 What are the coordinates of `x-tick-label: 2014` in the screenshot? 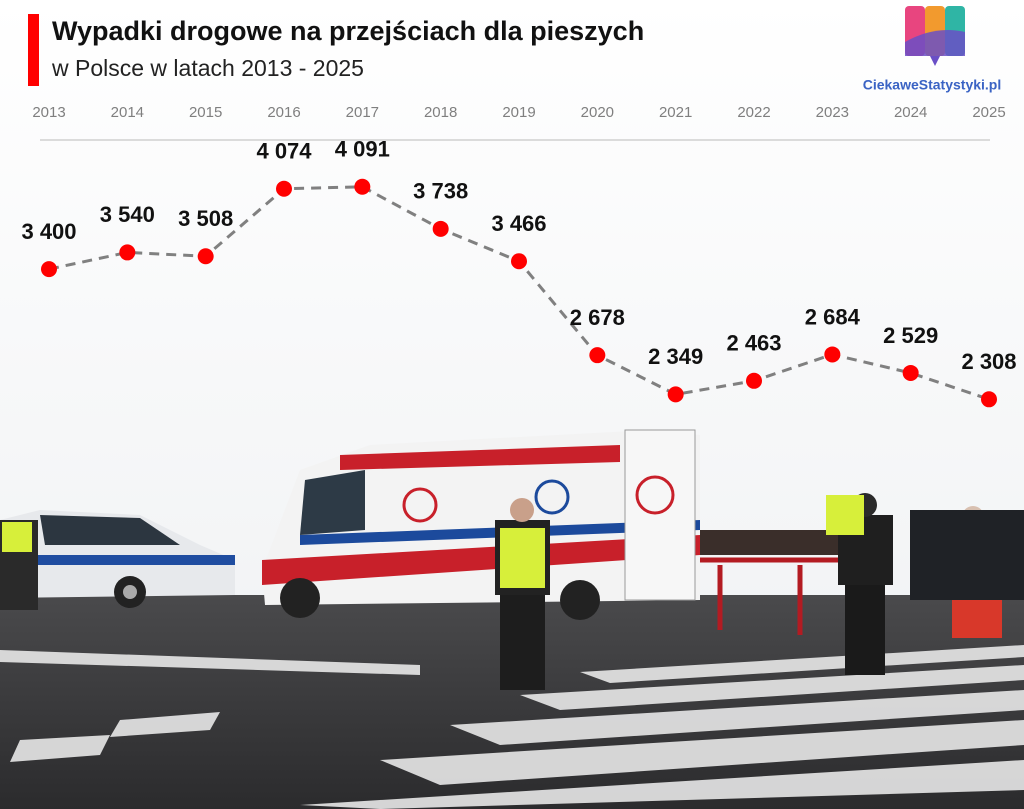 It's located at (127, 112).